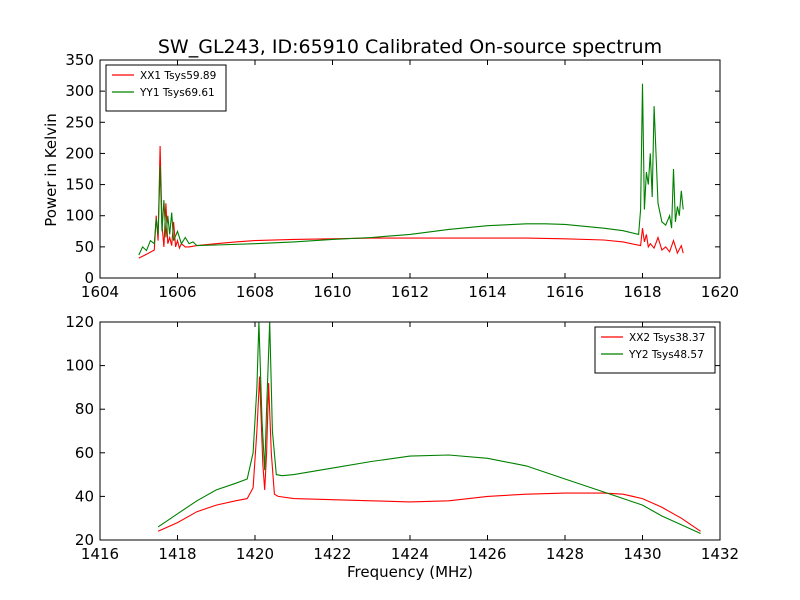  I want to click on x-tick-label: 1424, so click(410, 554).